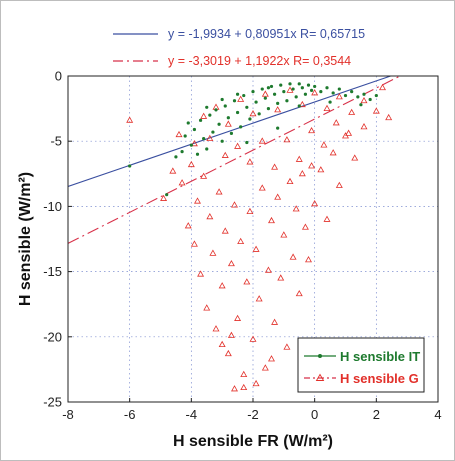  What do you see at coordinates (192, 414) in the screenshot?
I see `x-tick-label: -4` at bounding box center [192, 414].